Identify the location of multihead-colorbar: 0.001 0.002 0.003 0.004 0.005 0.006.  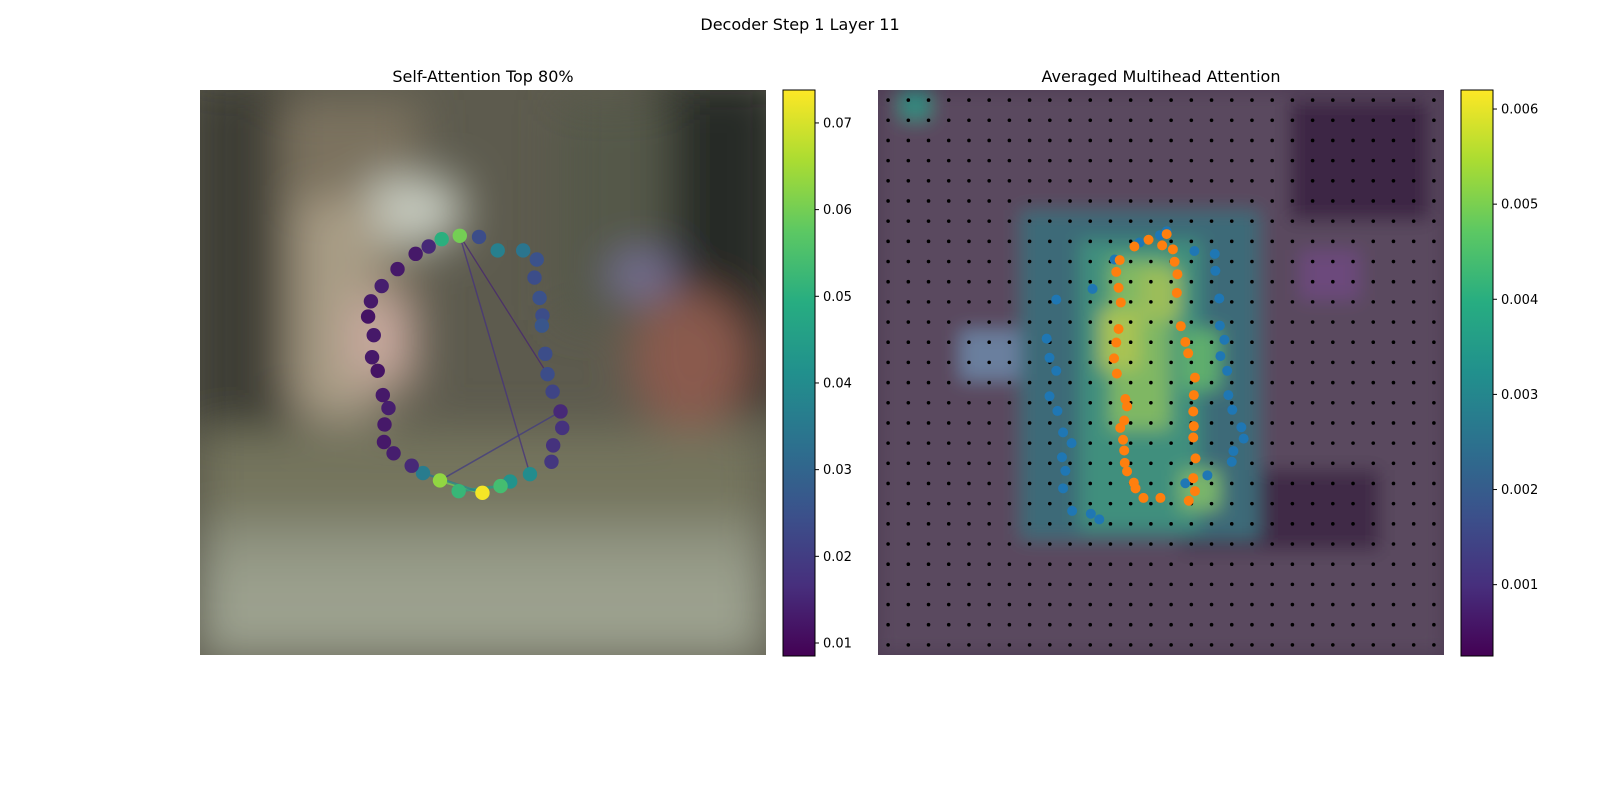
(1499, 373).